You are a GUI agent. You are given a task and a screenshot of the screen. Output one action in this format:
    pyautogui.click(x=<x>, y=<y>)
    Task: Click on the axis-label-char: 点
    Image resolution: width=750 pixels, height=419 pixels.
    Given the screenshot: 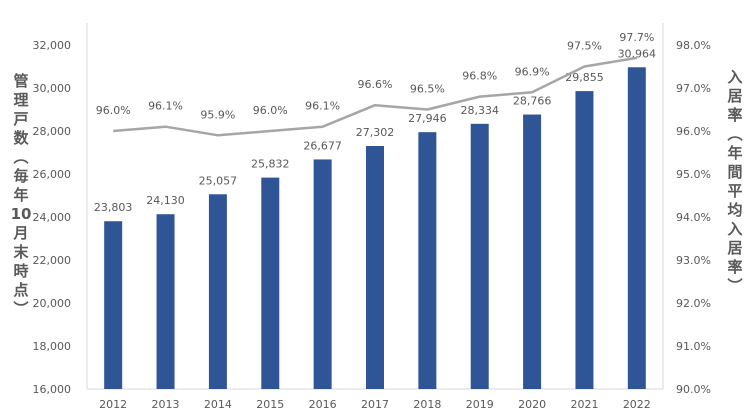 What is the action you would take?
    pyautogui.click(x=21, y=290)
    